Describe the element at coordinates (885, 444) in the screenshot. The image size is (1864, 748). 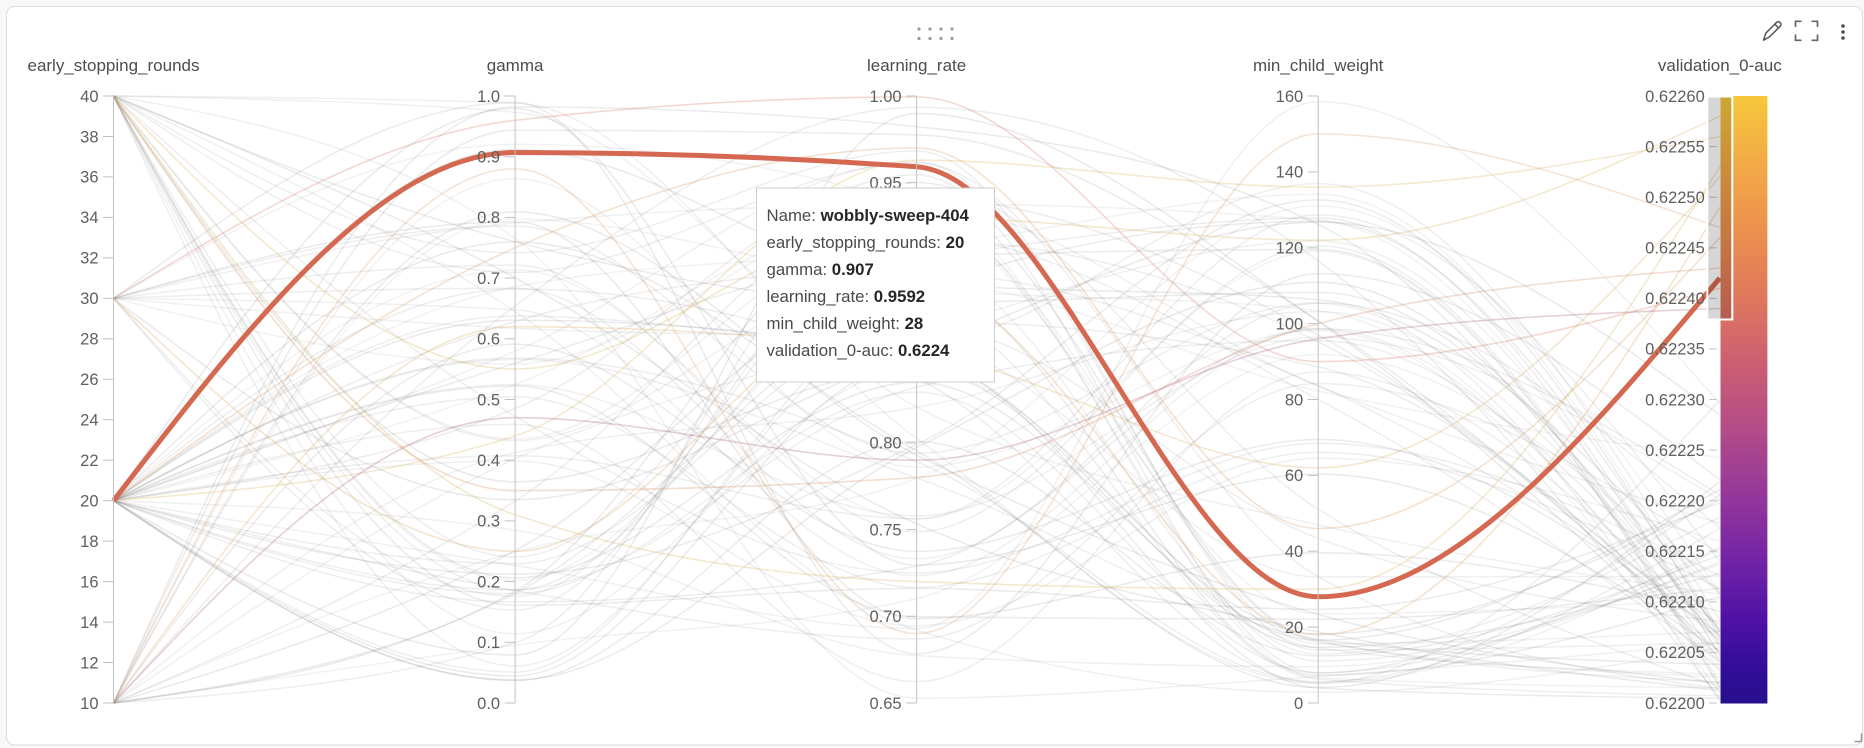
I see `svg-text: 0.80` at that location.